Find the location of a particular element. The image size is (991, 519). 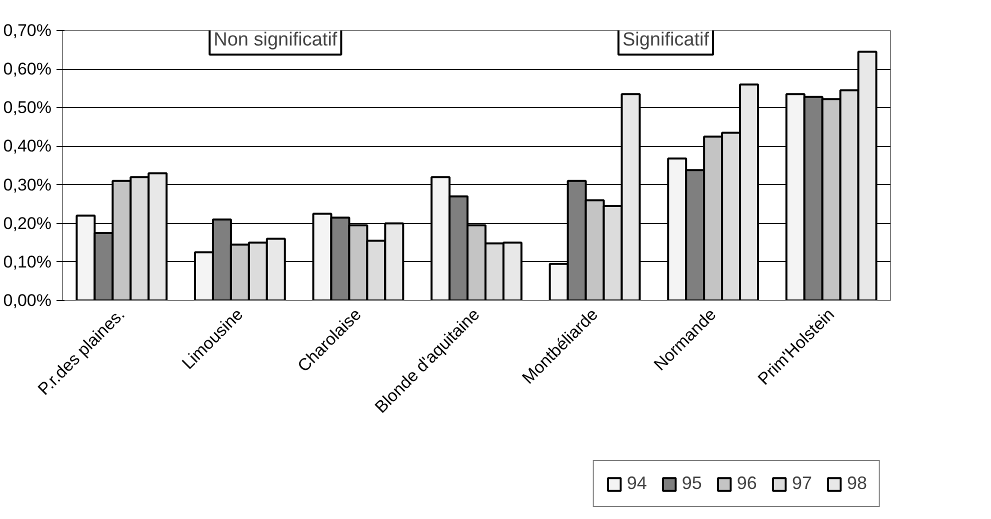

legend-label: 97 is located at coordinates (802, 483).